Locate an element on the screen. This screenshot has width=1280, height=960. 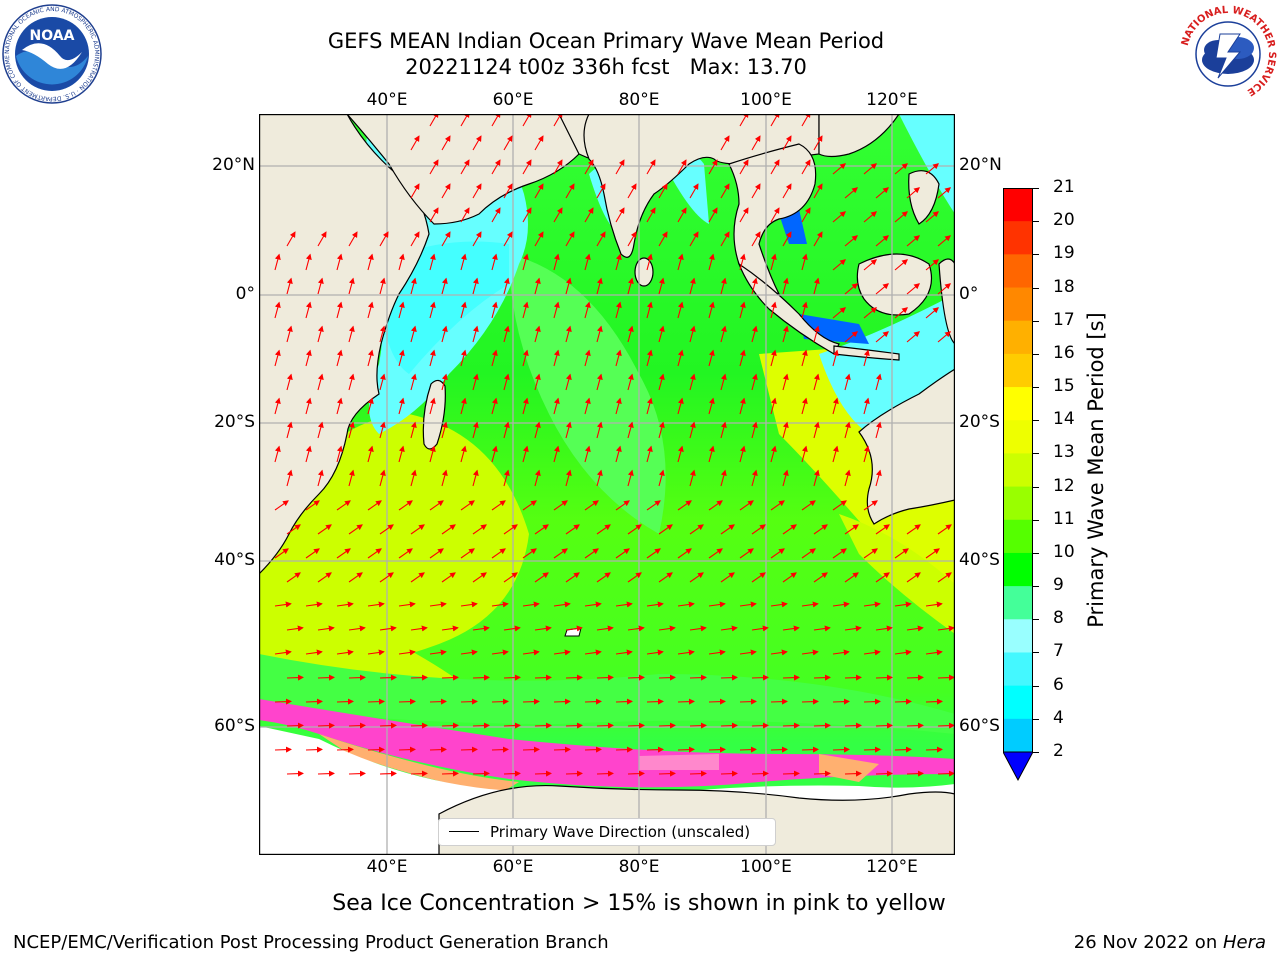
colorbar-tick-label: 6 is located at coordinates (1058, 684).